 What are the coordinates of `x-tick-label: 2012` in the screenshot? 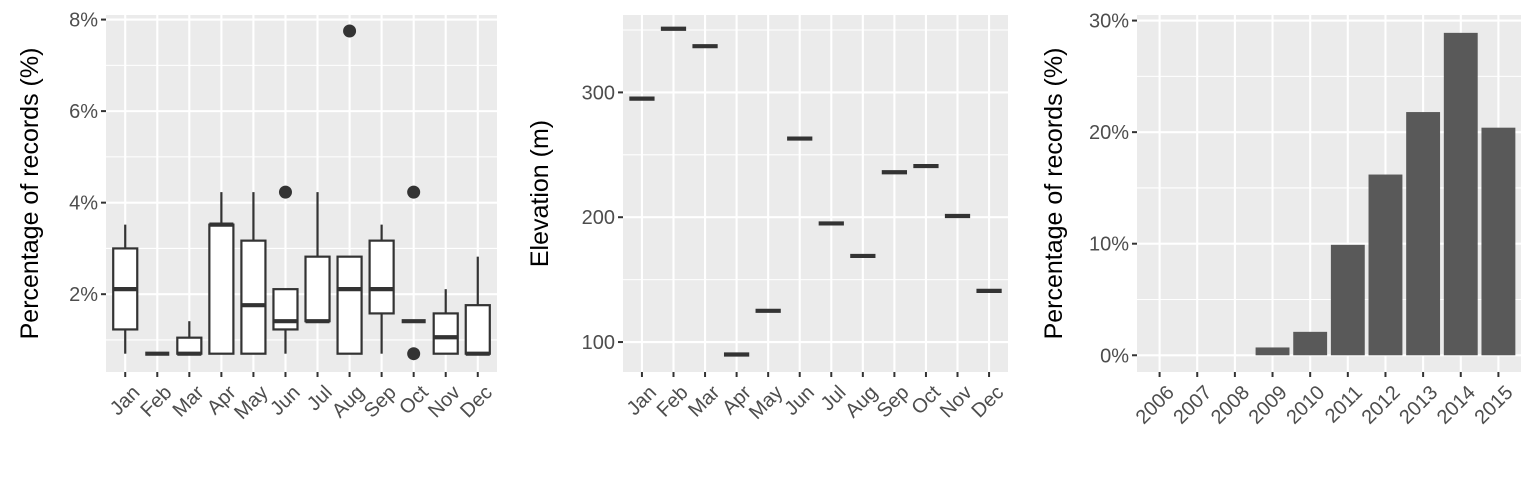 It's located at (1381, 405).